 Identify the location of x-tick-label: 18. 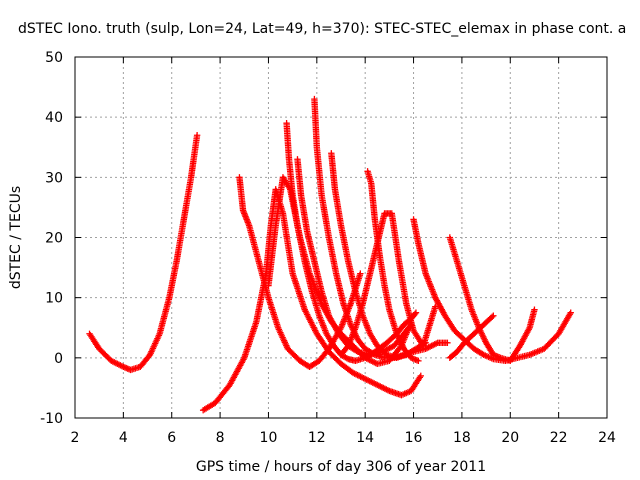
(462, 438).